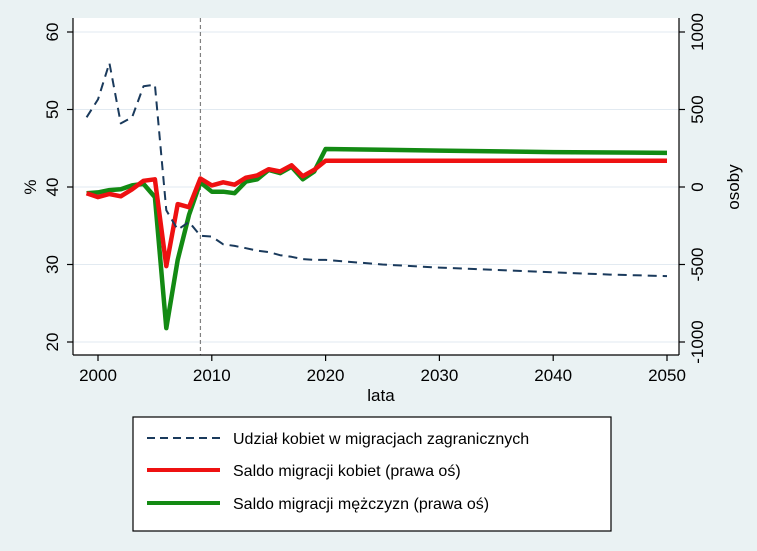 The height and width of the screenshot is (551, 757). Describe the element at coordinates (52, 109) in the screenshot. I see `y-left-tick-label: 50` at that location.